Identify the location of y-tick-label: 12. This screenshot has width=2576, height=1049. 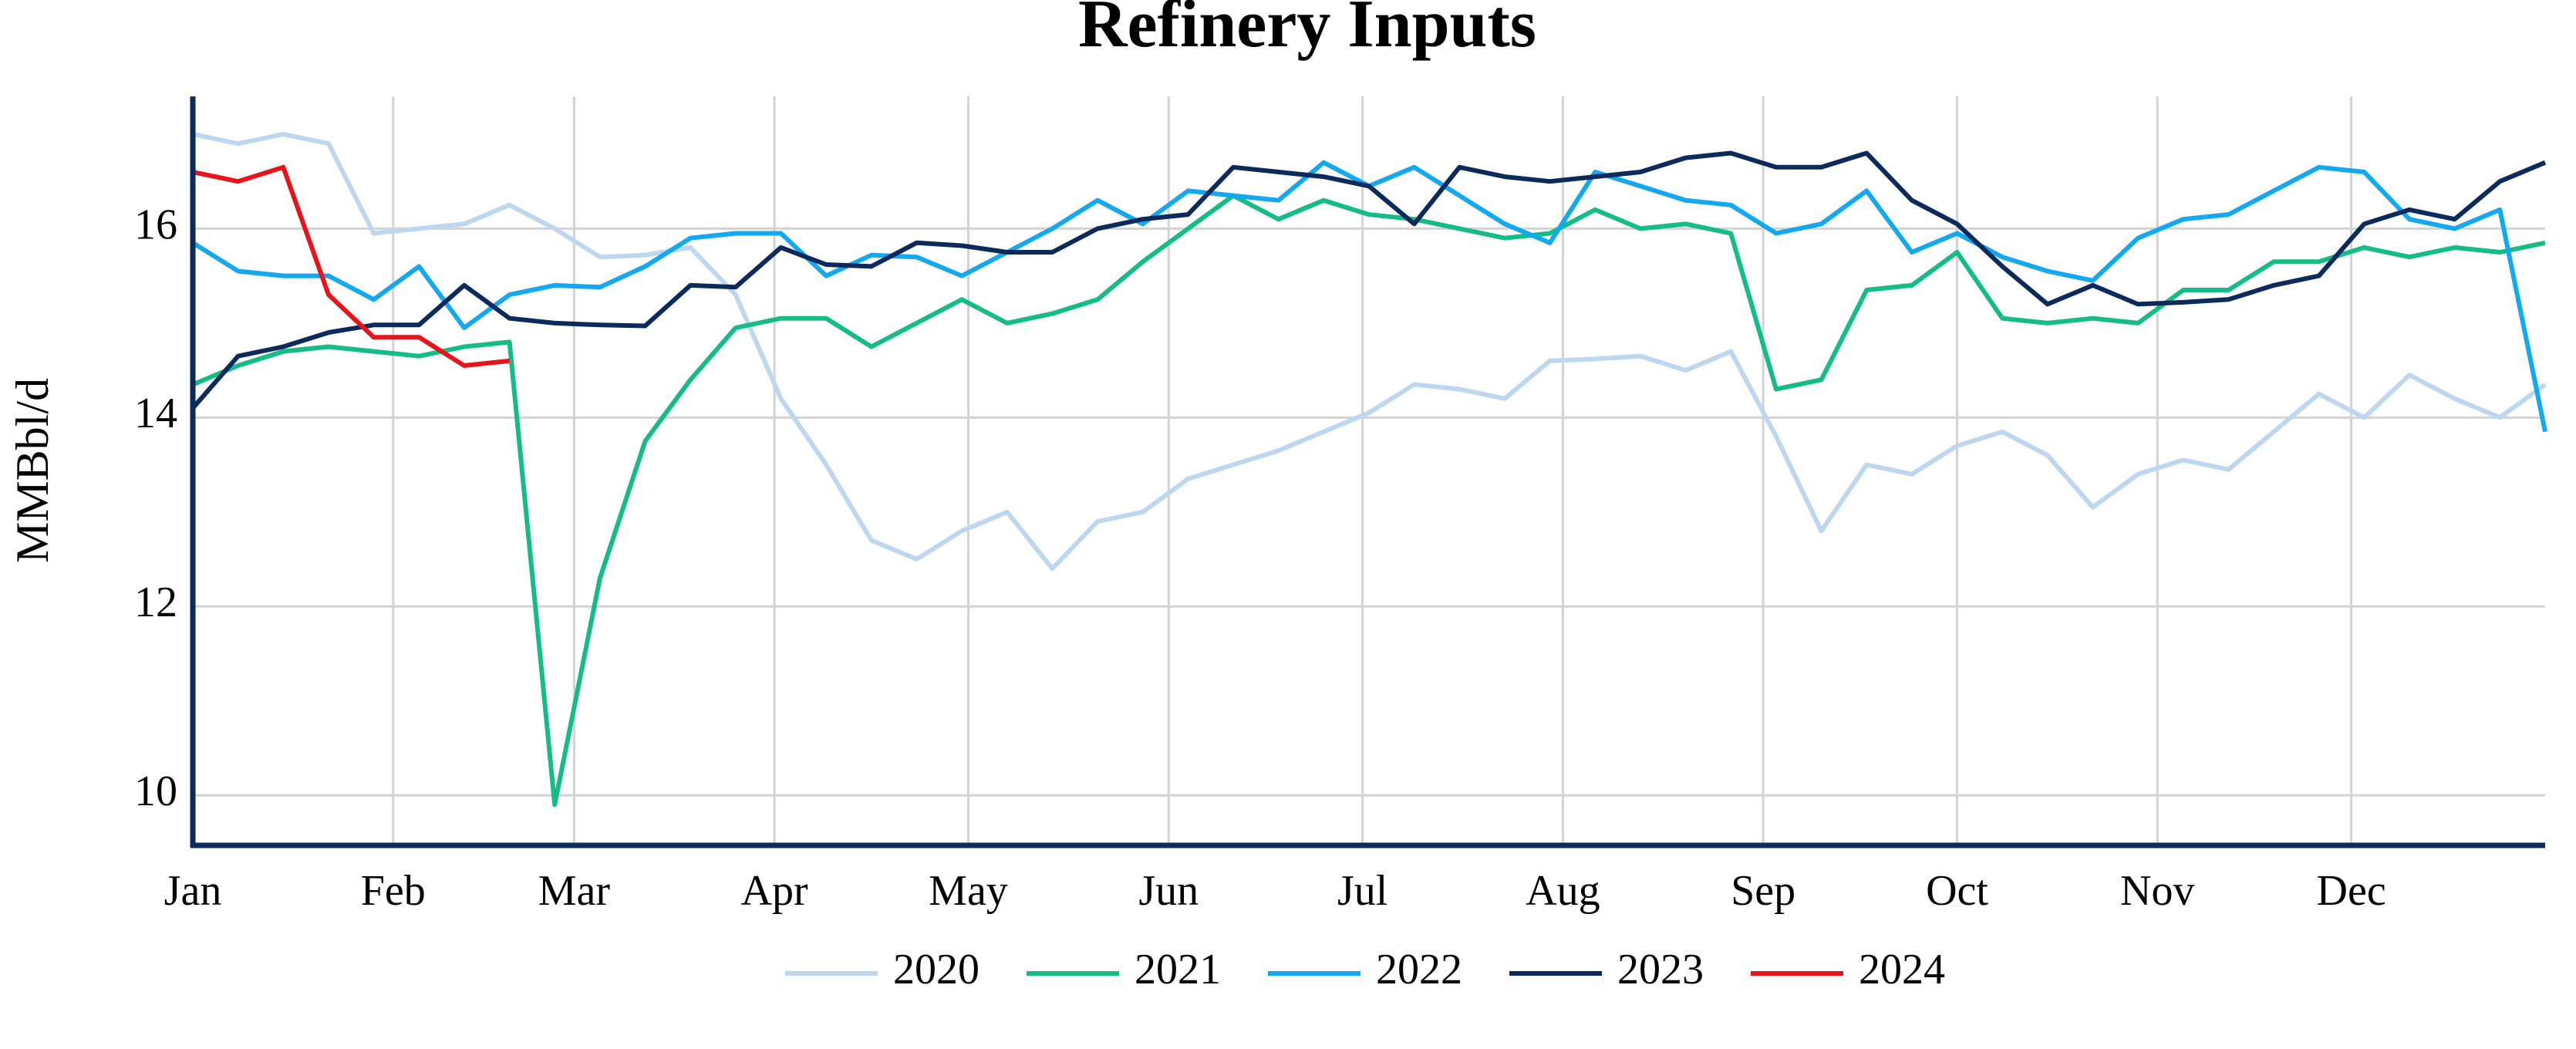
(155, 602).